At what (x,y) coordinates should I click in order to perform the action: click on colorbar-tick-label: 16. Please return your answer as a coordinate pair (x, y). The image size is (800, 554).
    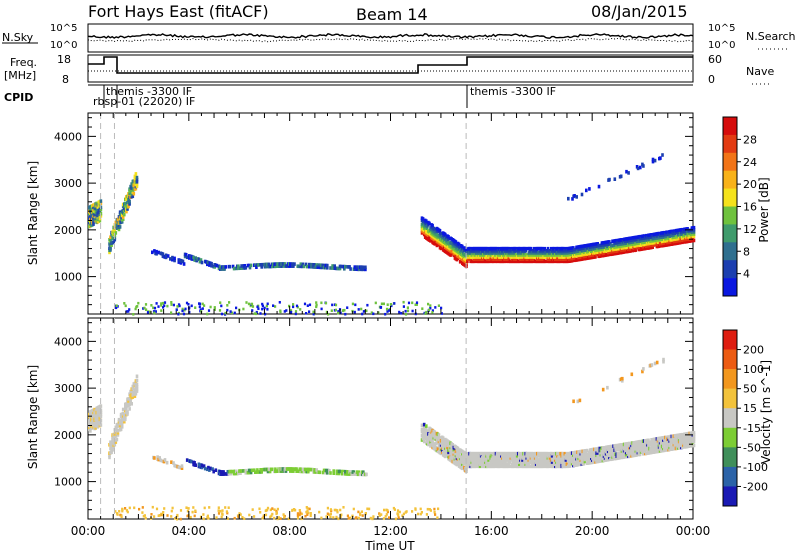
    Looking at the image, I should click on (750, 207).